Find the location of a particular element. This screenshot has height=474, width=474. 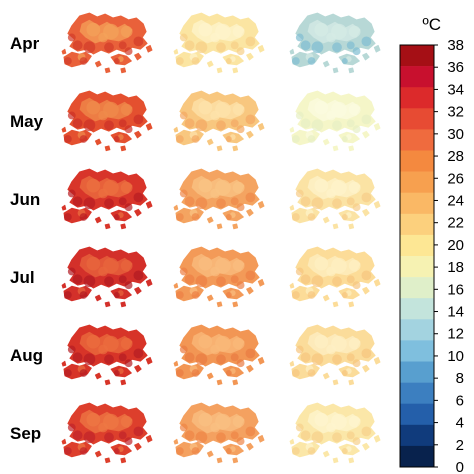

colorbar-frame is located at coordinates (417, 256).